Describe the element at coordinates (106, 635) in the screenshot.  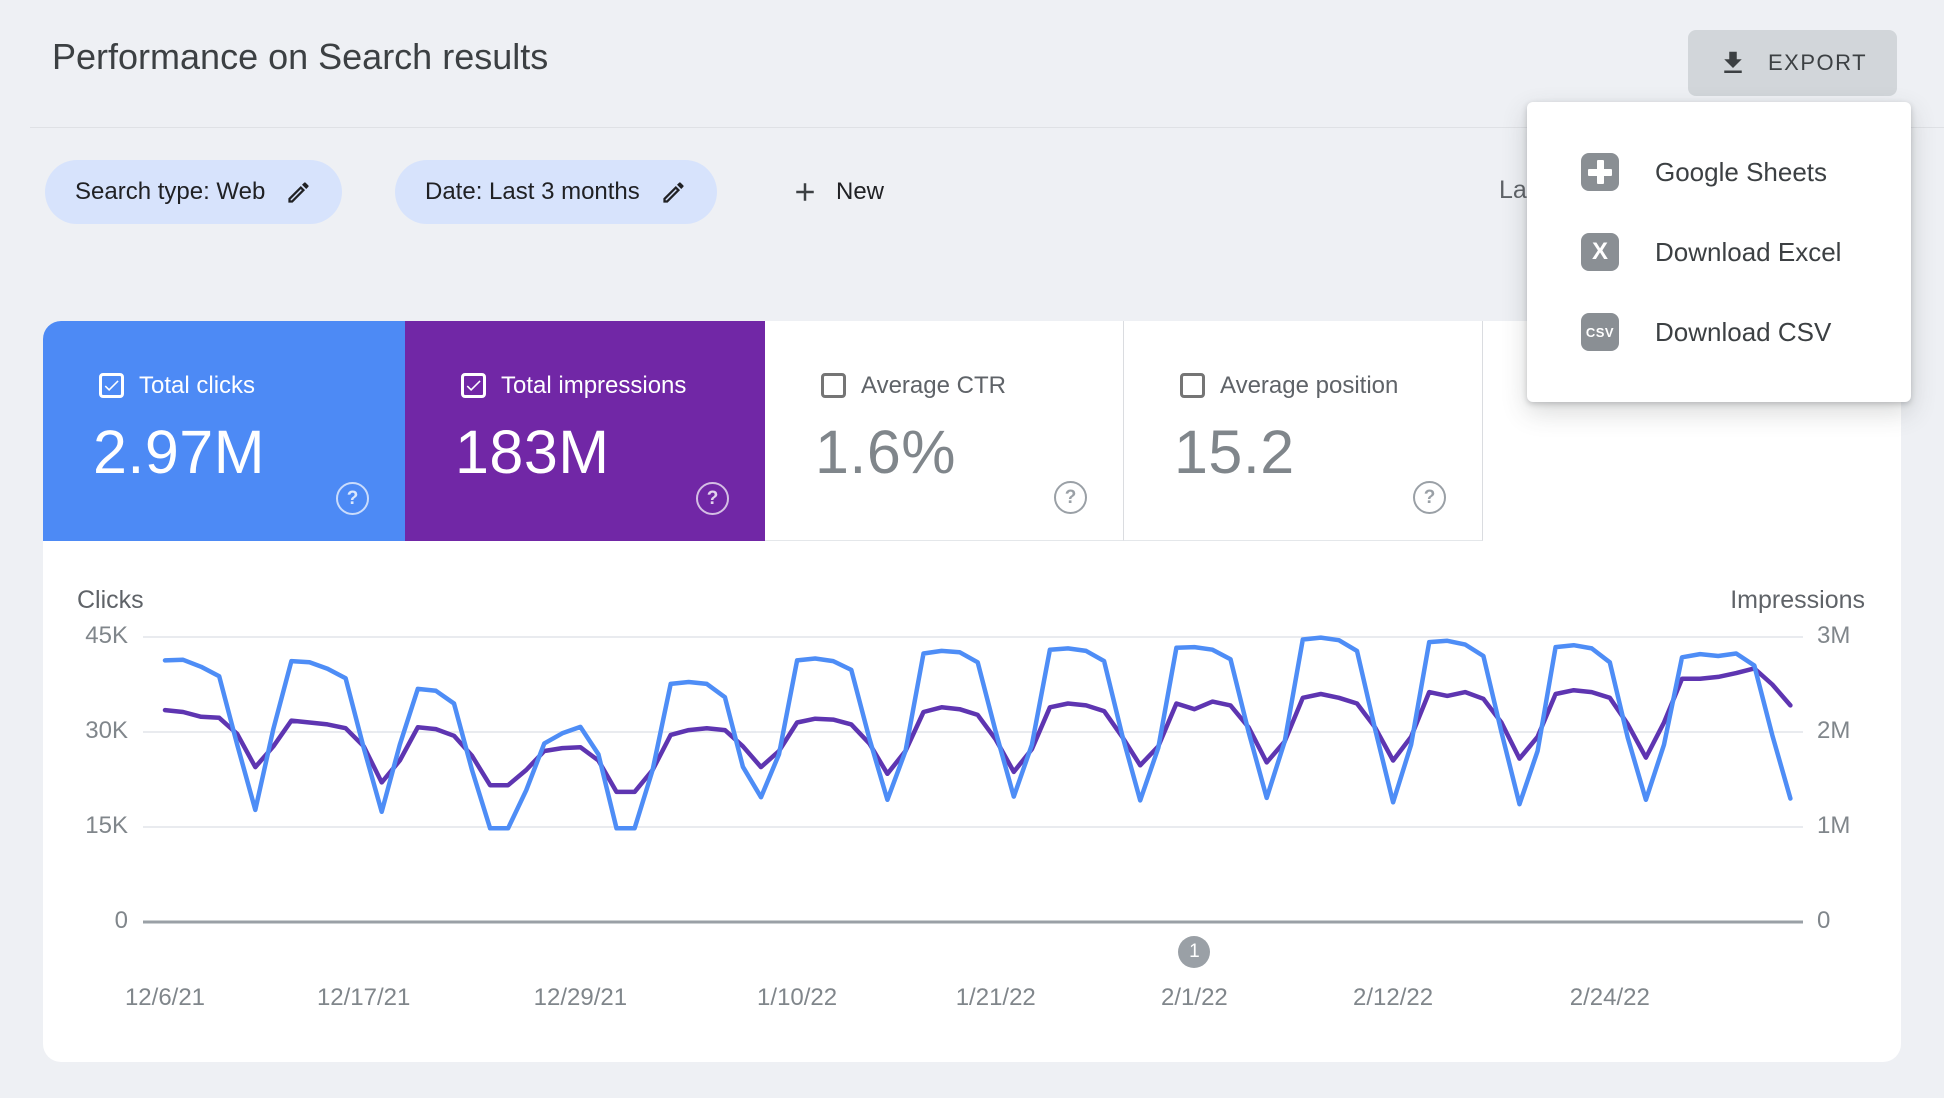
I see `left-axis-tick: 45K` at that location.